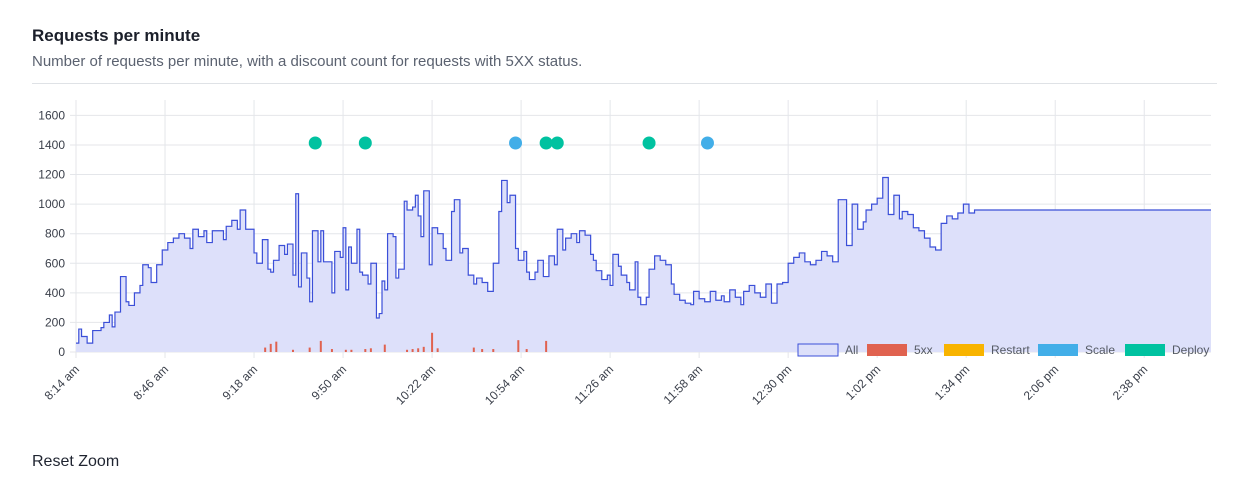 This screenshot has width=1248, height=500. I want to click on y-axis-labels: 0 200 400 600 800 1000 1200 1400 1600, so click(51, 233).